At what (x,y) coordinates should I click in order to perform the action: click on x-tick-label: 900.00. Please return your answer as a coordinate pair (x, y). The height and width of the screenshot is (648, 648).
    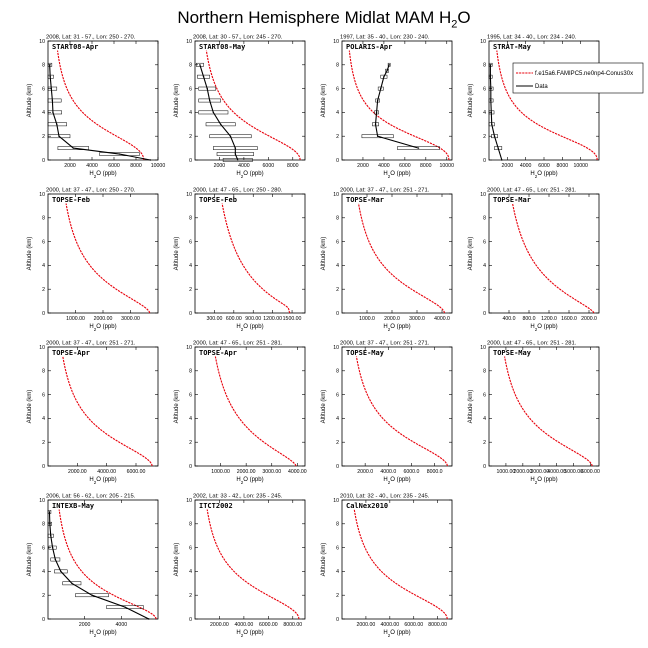
    Looking at the image, I should click on (253, 319).